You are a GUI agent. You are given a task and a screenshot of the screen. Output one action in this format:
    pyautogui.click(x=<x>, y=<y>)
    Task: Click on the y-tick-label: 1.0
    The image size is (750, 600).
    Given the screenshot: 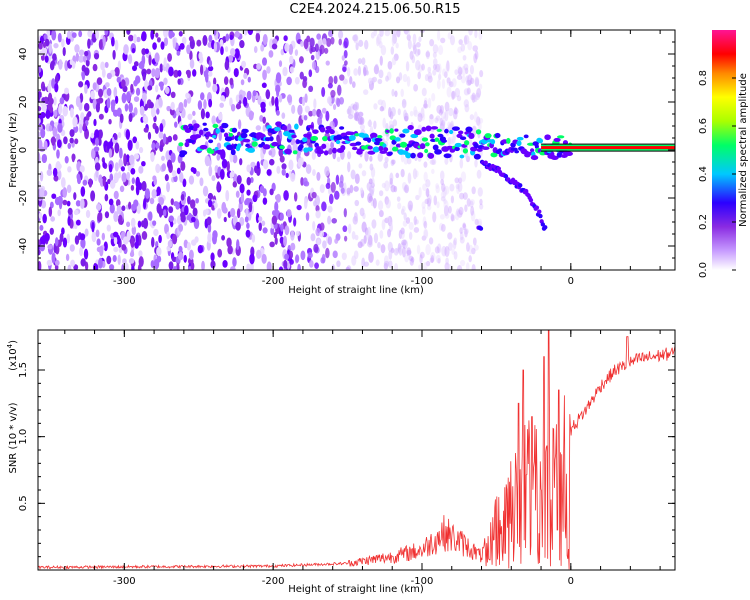 What is the action you would take?
    pyautogui.click(x=23, y=437)
    